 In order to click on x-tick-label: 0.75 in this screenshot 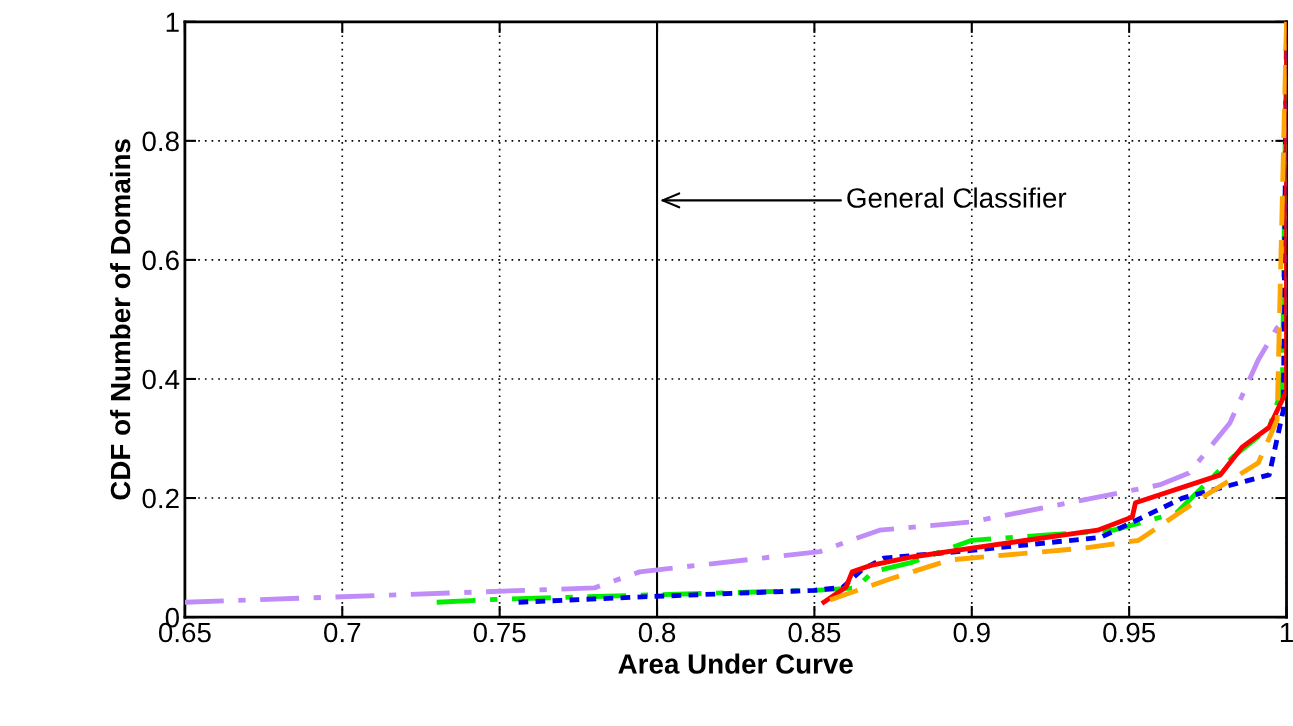, I will do `click(499, 632)`.